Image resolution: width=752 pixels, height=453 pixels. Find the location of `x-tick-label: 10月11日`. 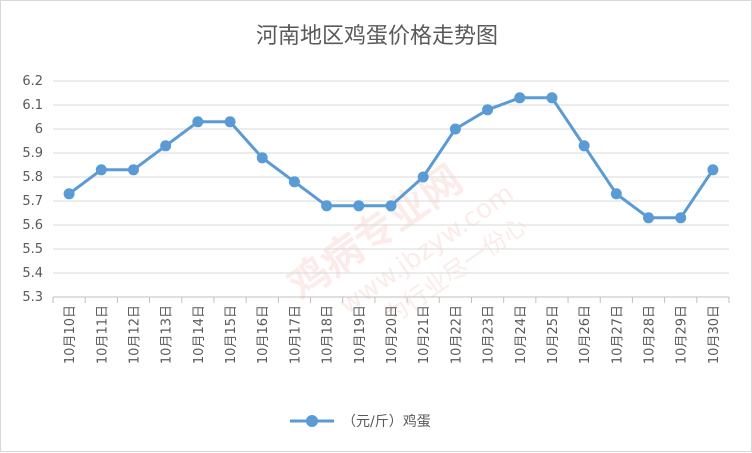

x-tick-label: 10月11日 is located at coordinates (102, 334).